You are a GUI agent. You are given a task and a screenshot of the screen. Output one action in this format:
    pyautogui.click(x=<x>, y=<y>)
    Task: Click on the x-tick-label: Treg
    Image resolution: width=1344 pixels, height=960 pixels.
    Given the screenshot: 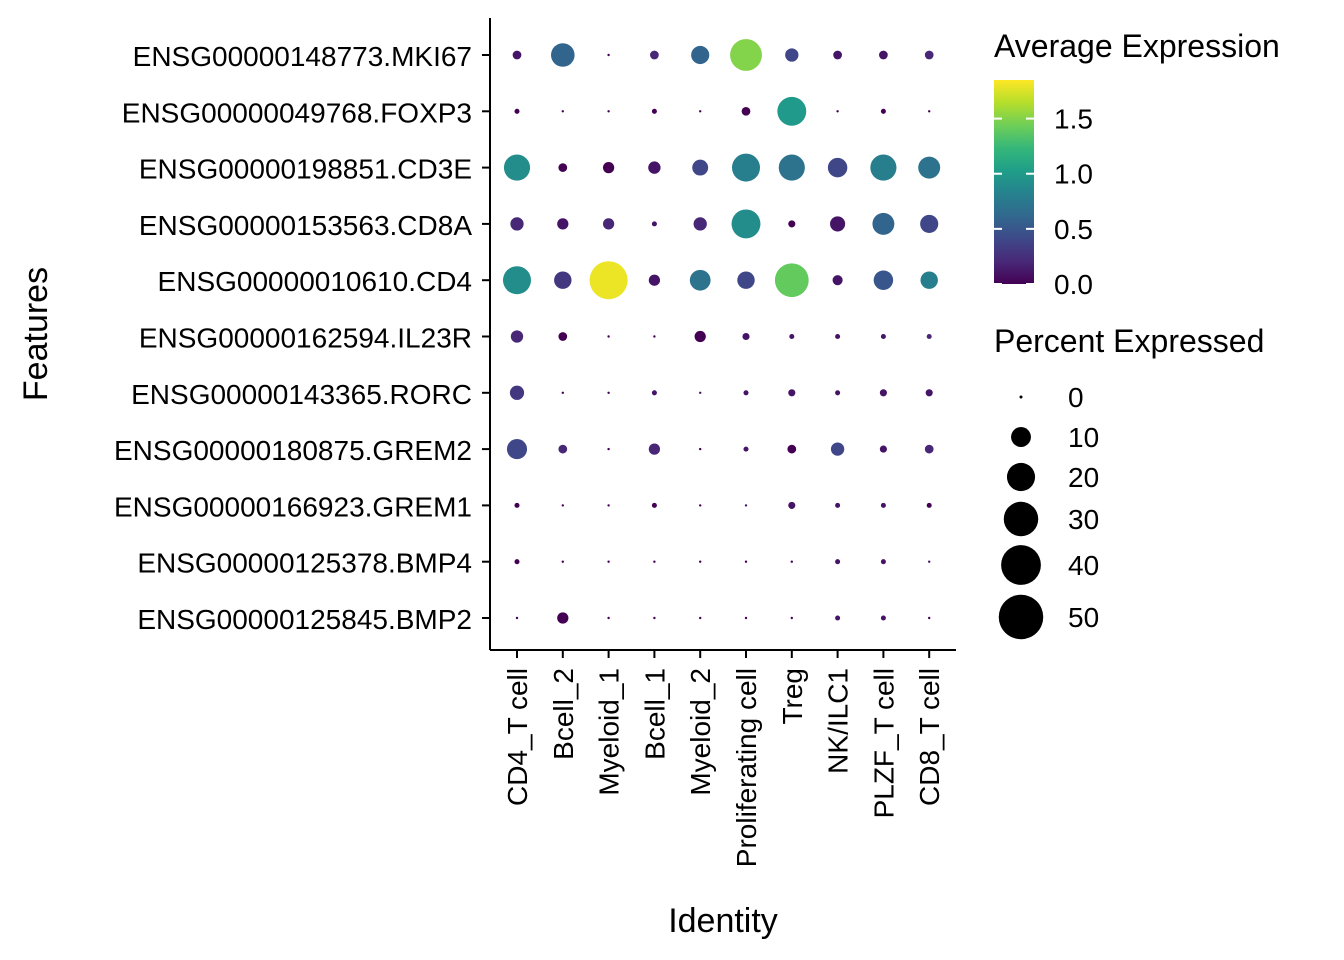 What is the action you would take?
    pyautogui.click(x=792, y=696)
    